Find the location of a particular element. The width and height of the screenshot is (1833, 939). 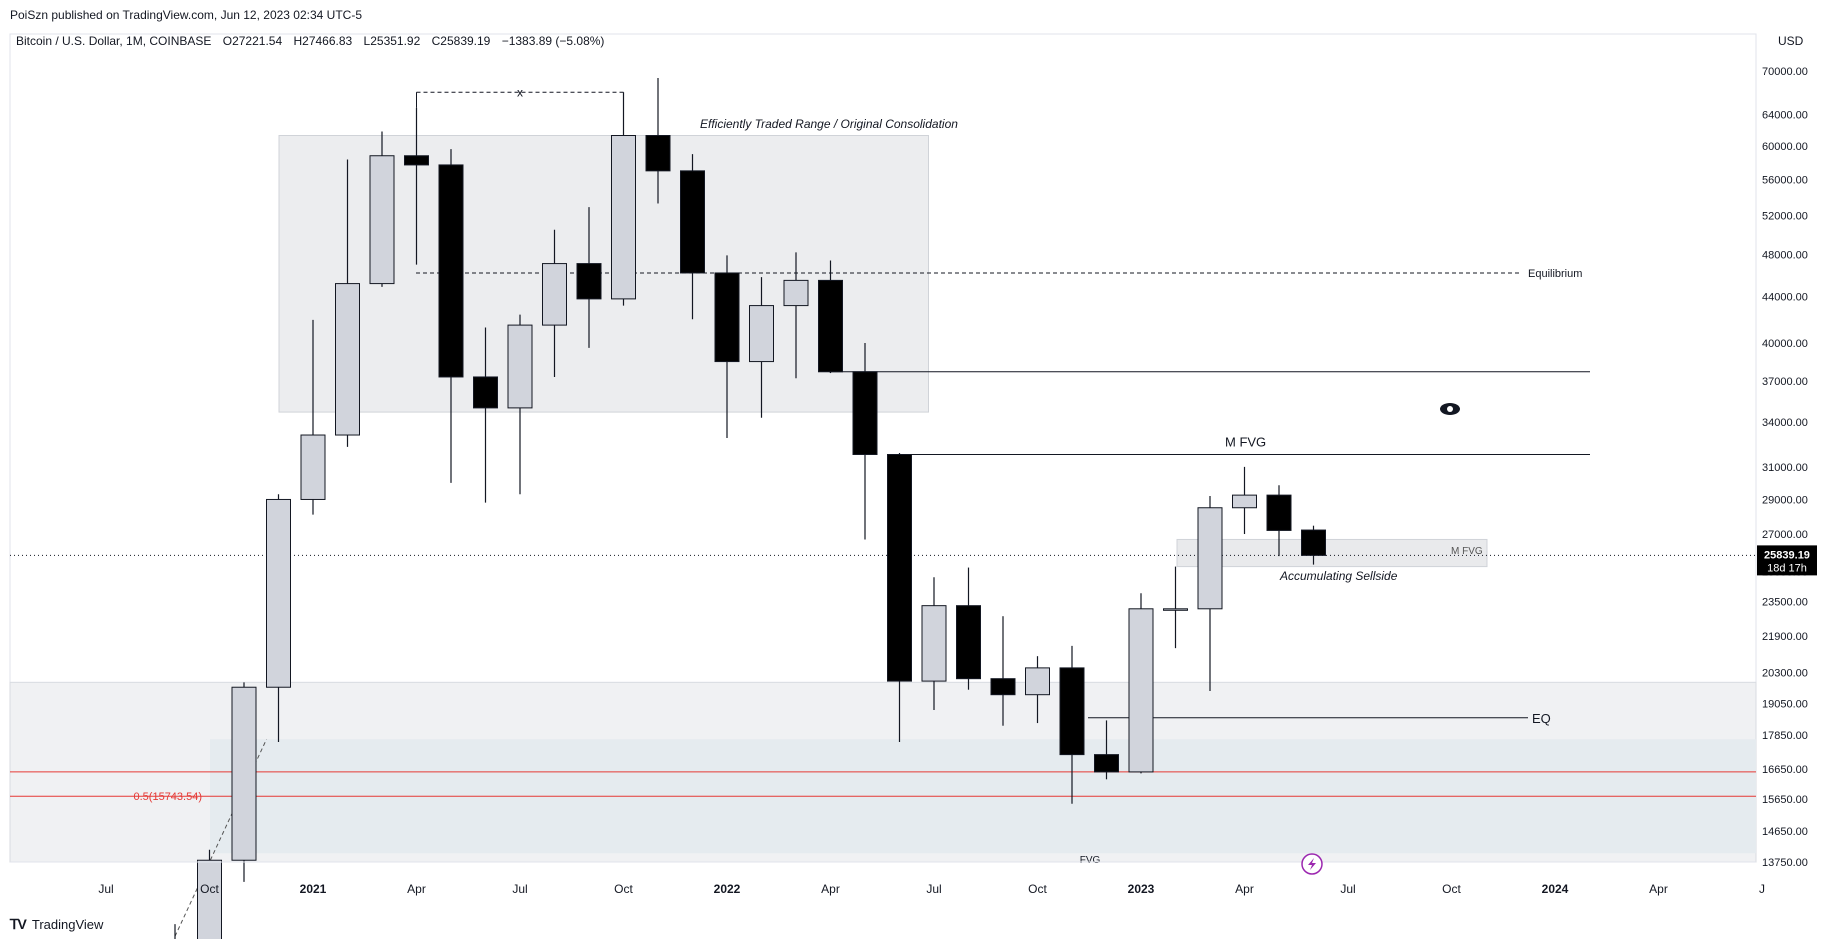

y-tick-label: 19050.00 is located at coordinates (1785, 705).